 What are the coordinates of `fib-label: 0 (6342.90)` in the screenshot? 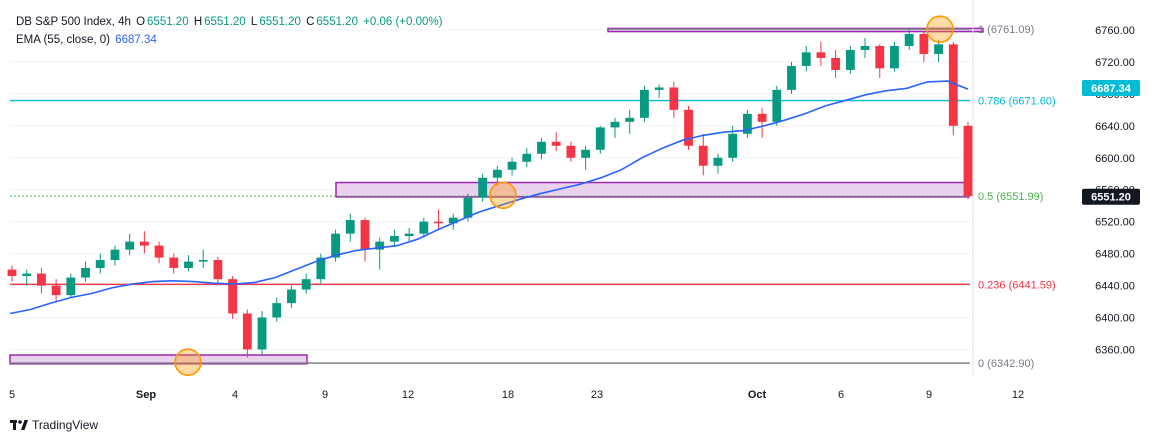 It's located at (1006, 364).